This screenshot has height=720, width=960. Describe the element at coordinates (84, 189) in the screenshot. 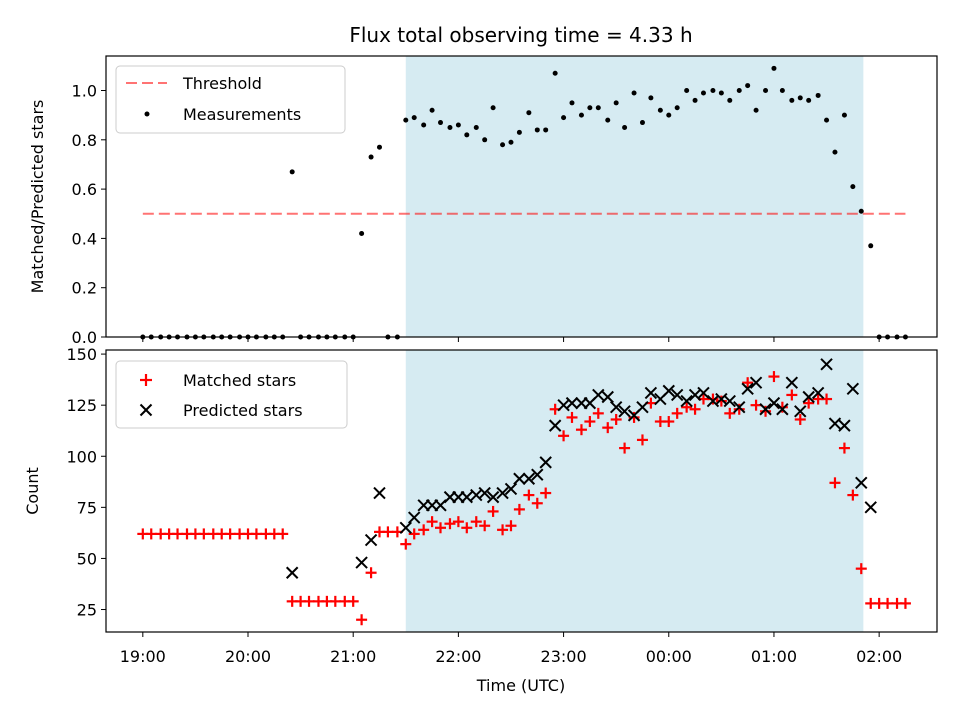

I see `top-ytick-label: 0.6` at that location.